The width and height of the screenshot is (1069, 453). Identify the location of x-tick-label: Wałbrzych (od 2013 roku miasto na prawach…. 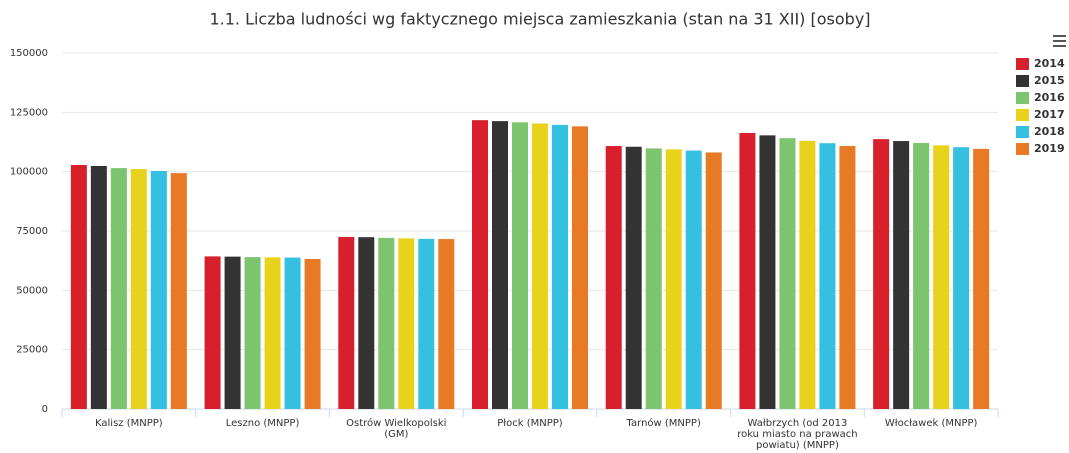
(797, 434).